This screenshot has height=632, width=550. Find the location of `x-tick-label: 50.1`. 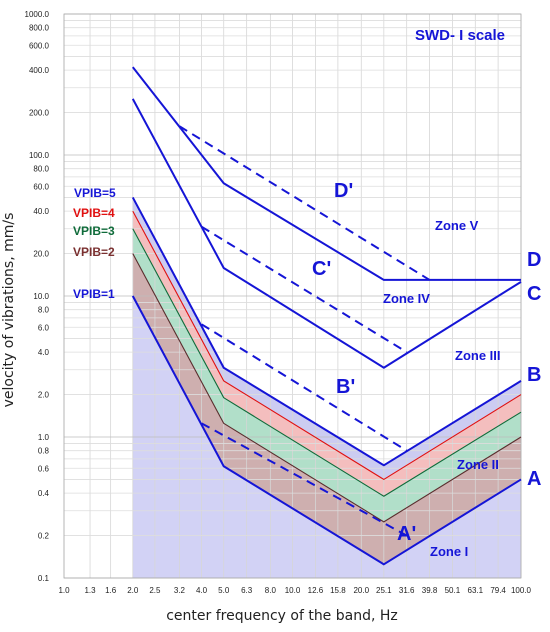

x-tick-label: 50.1 is located at coordinates (453, 590).